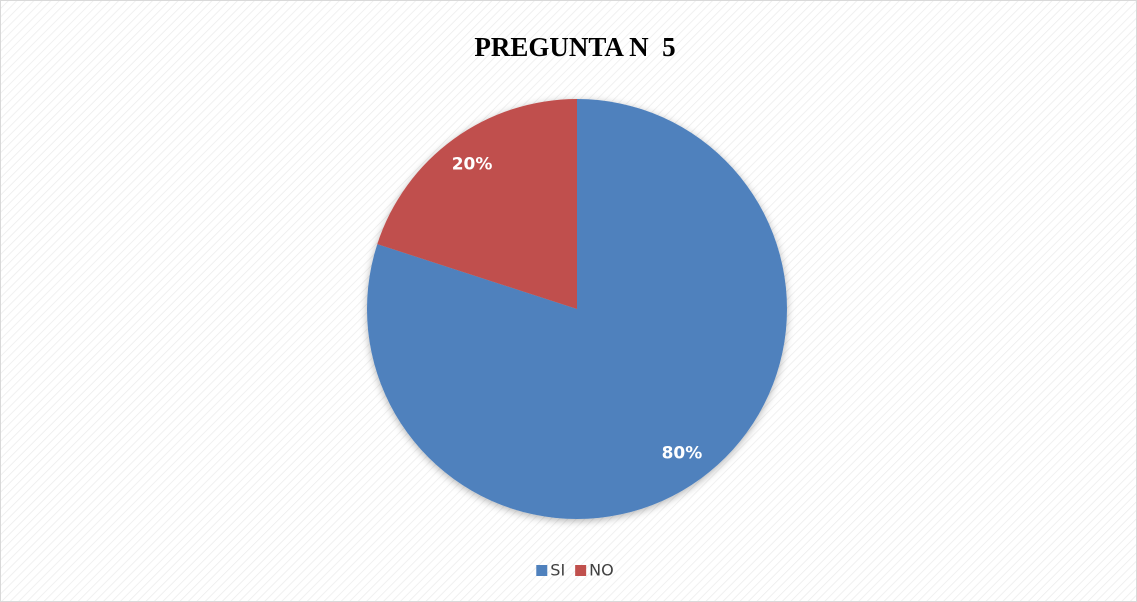  What do you see at coordinates (682, 453) in the screenshot?
I see `data-label: 80%` at bounding box center [682, 453].